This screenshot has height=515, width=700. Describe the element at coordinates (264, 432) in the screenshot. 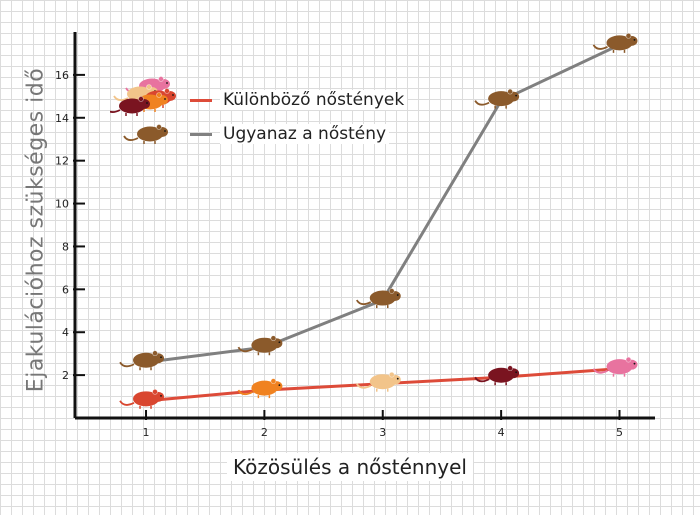

I see `x-tick-label: 2` at that location.